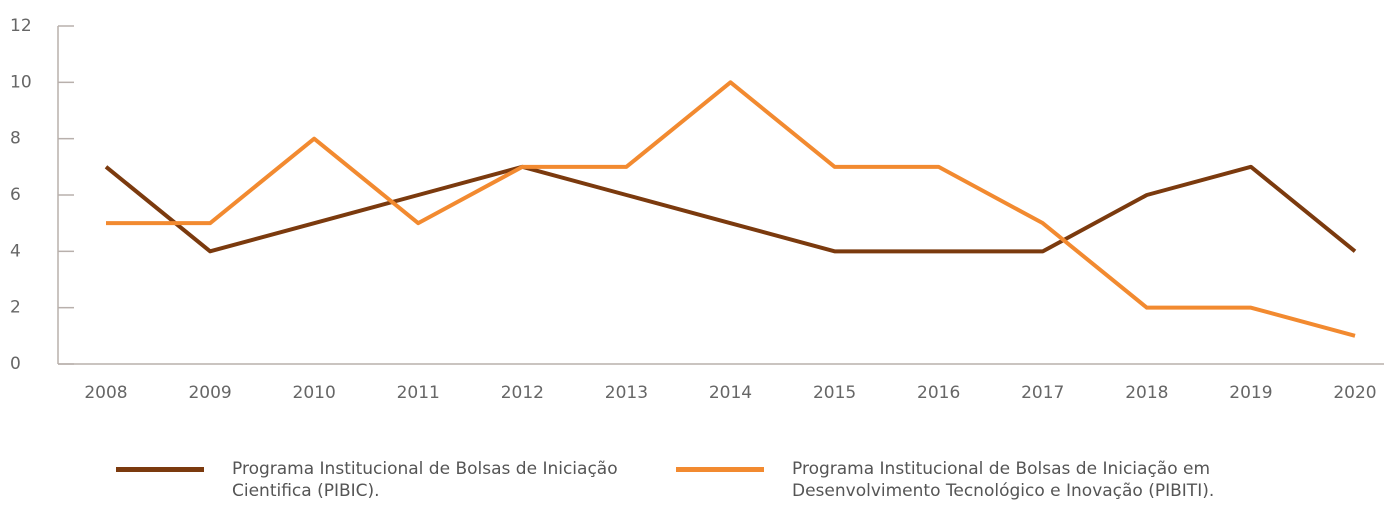 The width and height of the screenshot is (1384, 507). I want to click on x-tick-label: 2015, so click(834, 393).